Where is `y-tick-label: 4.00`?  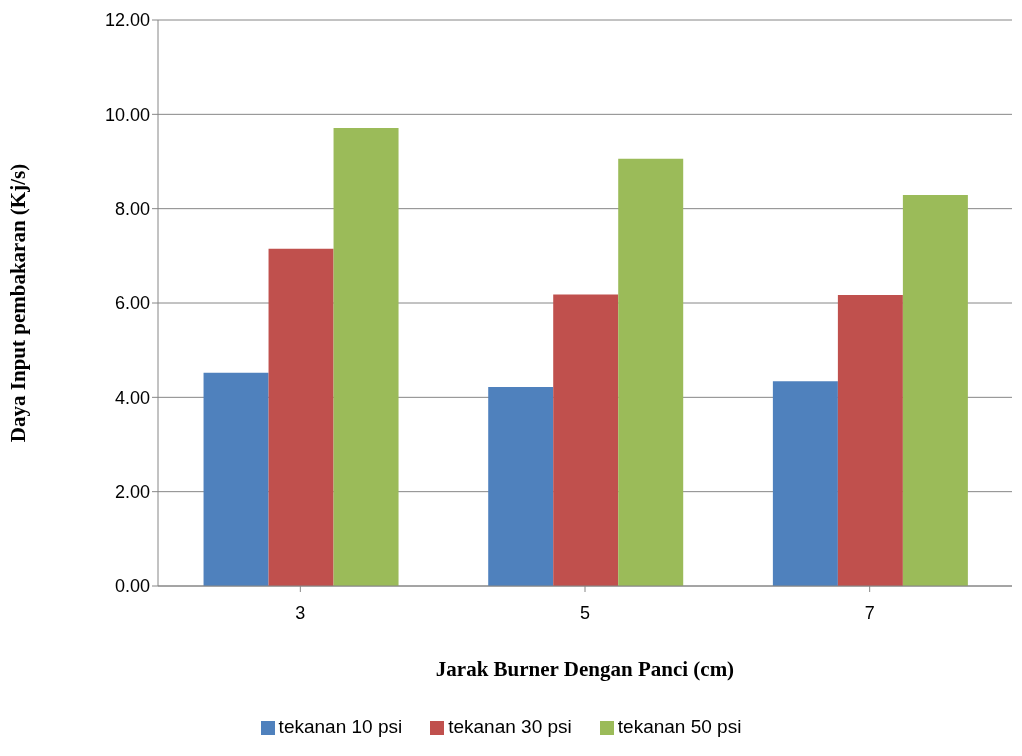 y-tick-label: 4.00 is located at coordinates (132, 397).